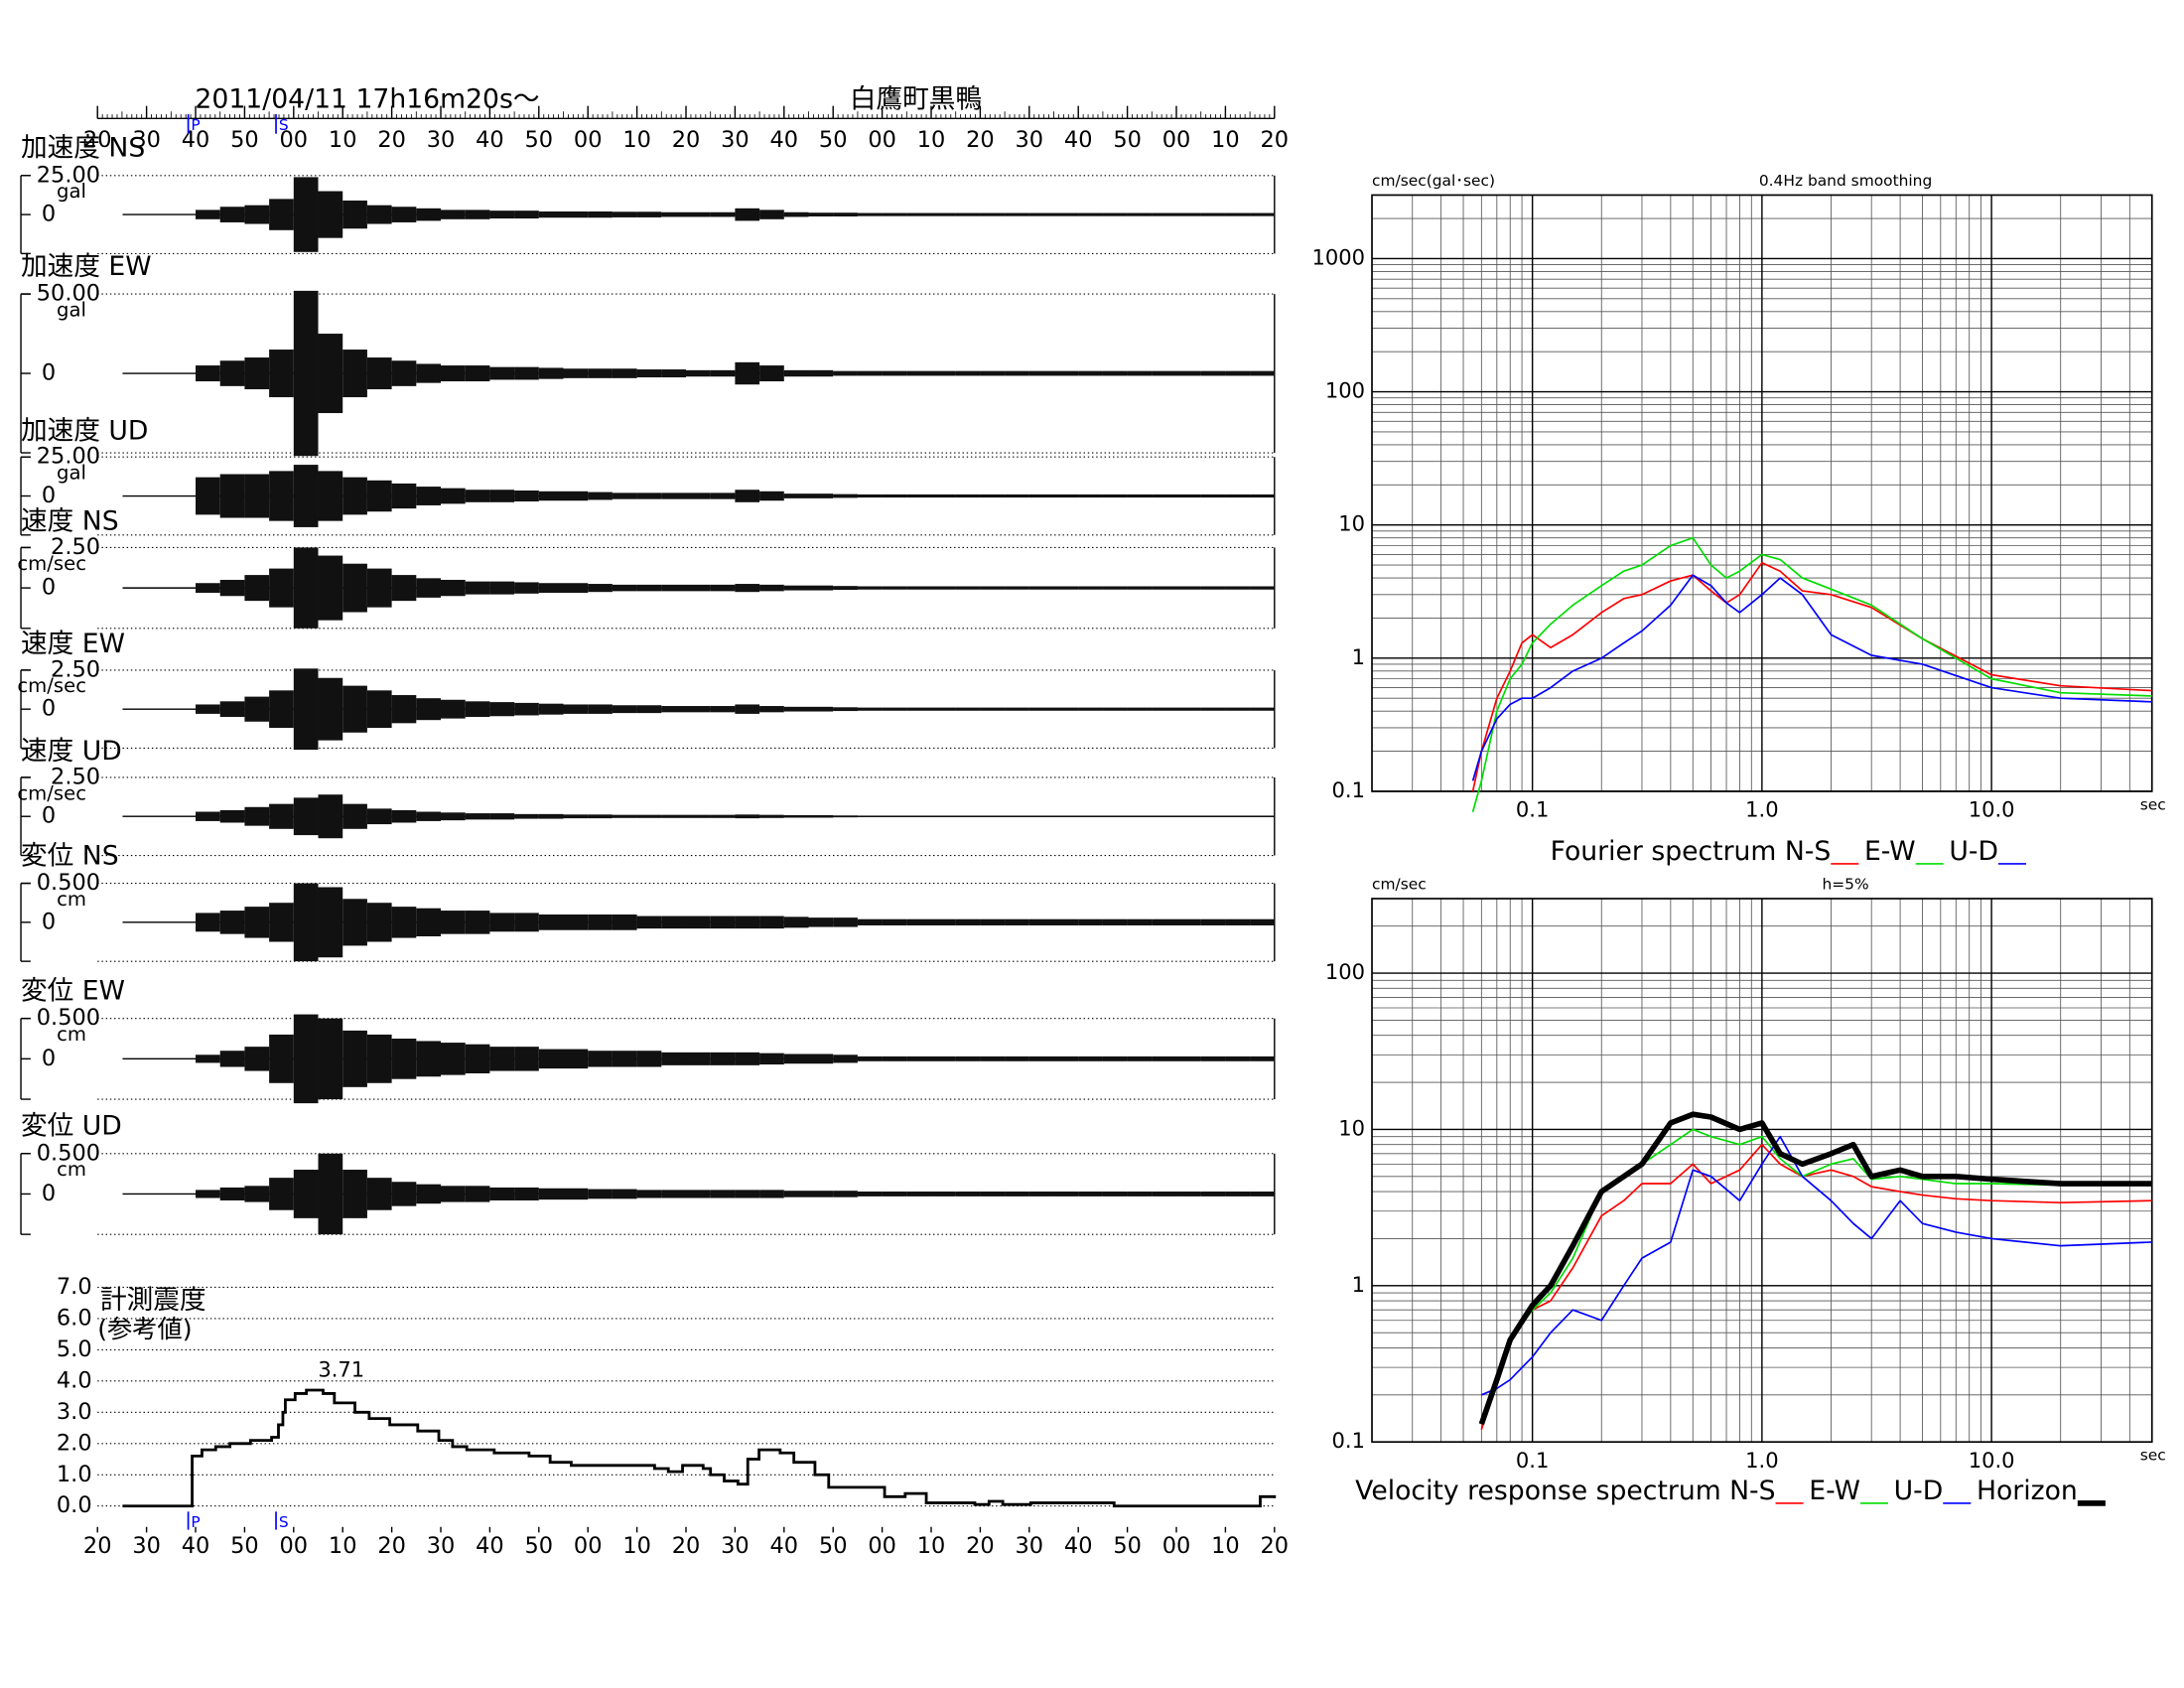  What do you see at coordinates (86, 266) in the screenshot?
I see `trace-name: 加速度 EW` at bounding box center [86, 266].